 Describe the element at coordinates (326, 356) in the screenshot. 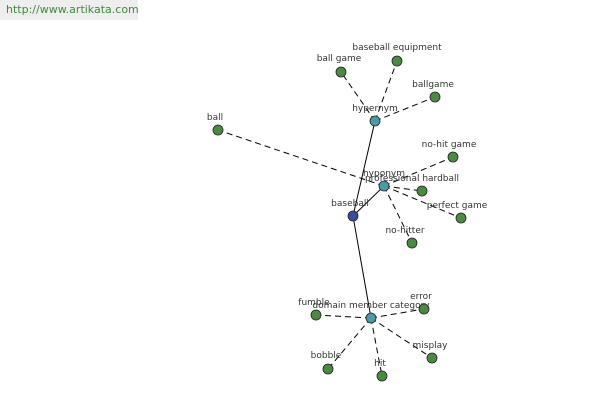

I see `node-label: bobble` at that location.